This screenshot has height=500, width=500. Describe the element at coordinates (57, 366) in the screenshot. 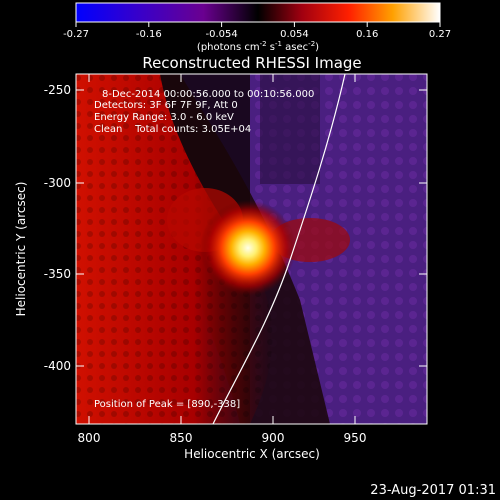

I see `y-tick-label: -400` at that location.